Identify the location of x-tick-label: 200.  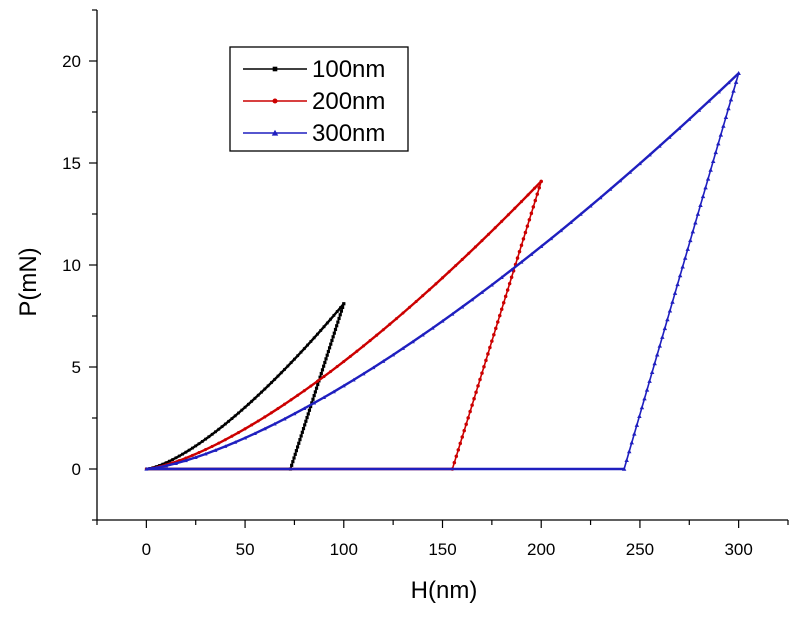
(541, 549).